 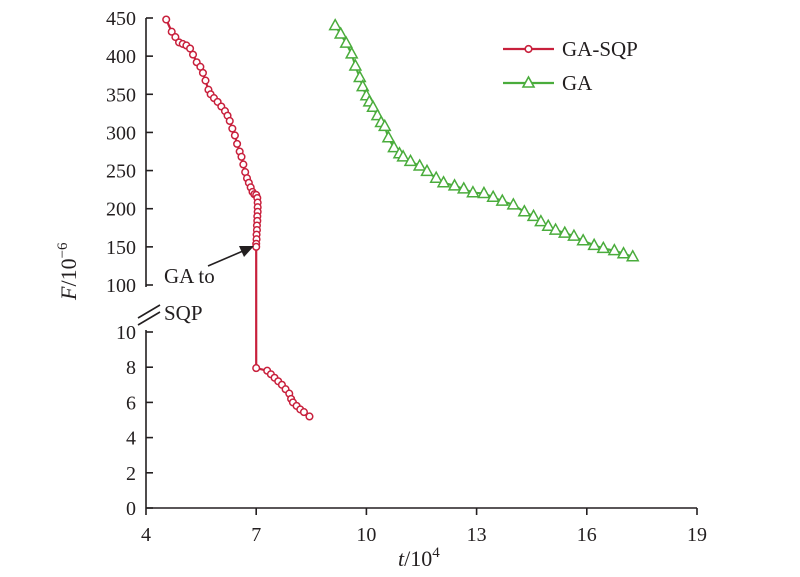 What do you see at coordinates (570, 66) in the screenshot?
I see `legend: GA-SQP GA` at bounding box center [570, 66].